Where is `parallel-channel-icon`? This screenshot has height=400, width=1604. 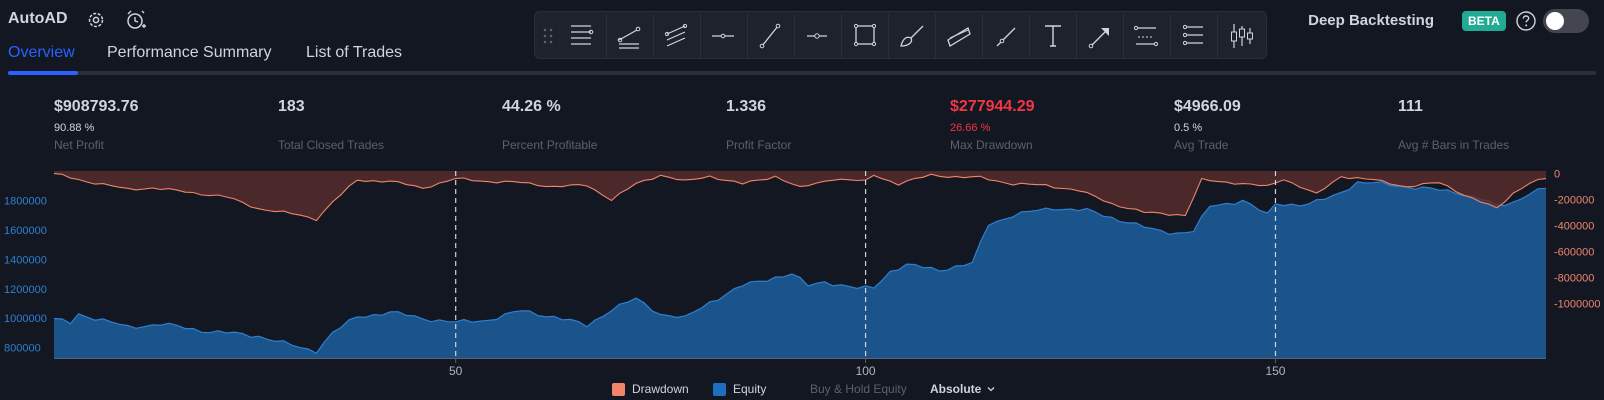
parallel-channel-icon is located at coordinates (628, 37).